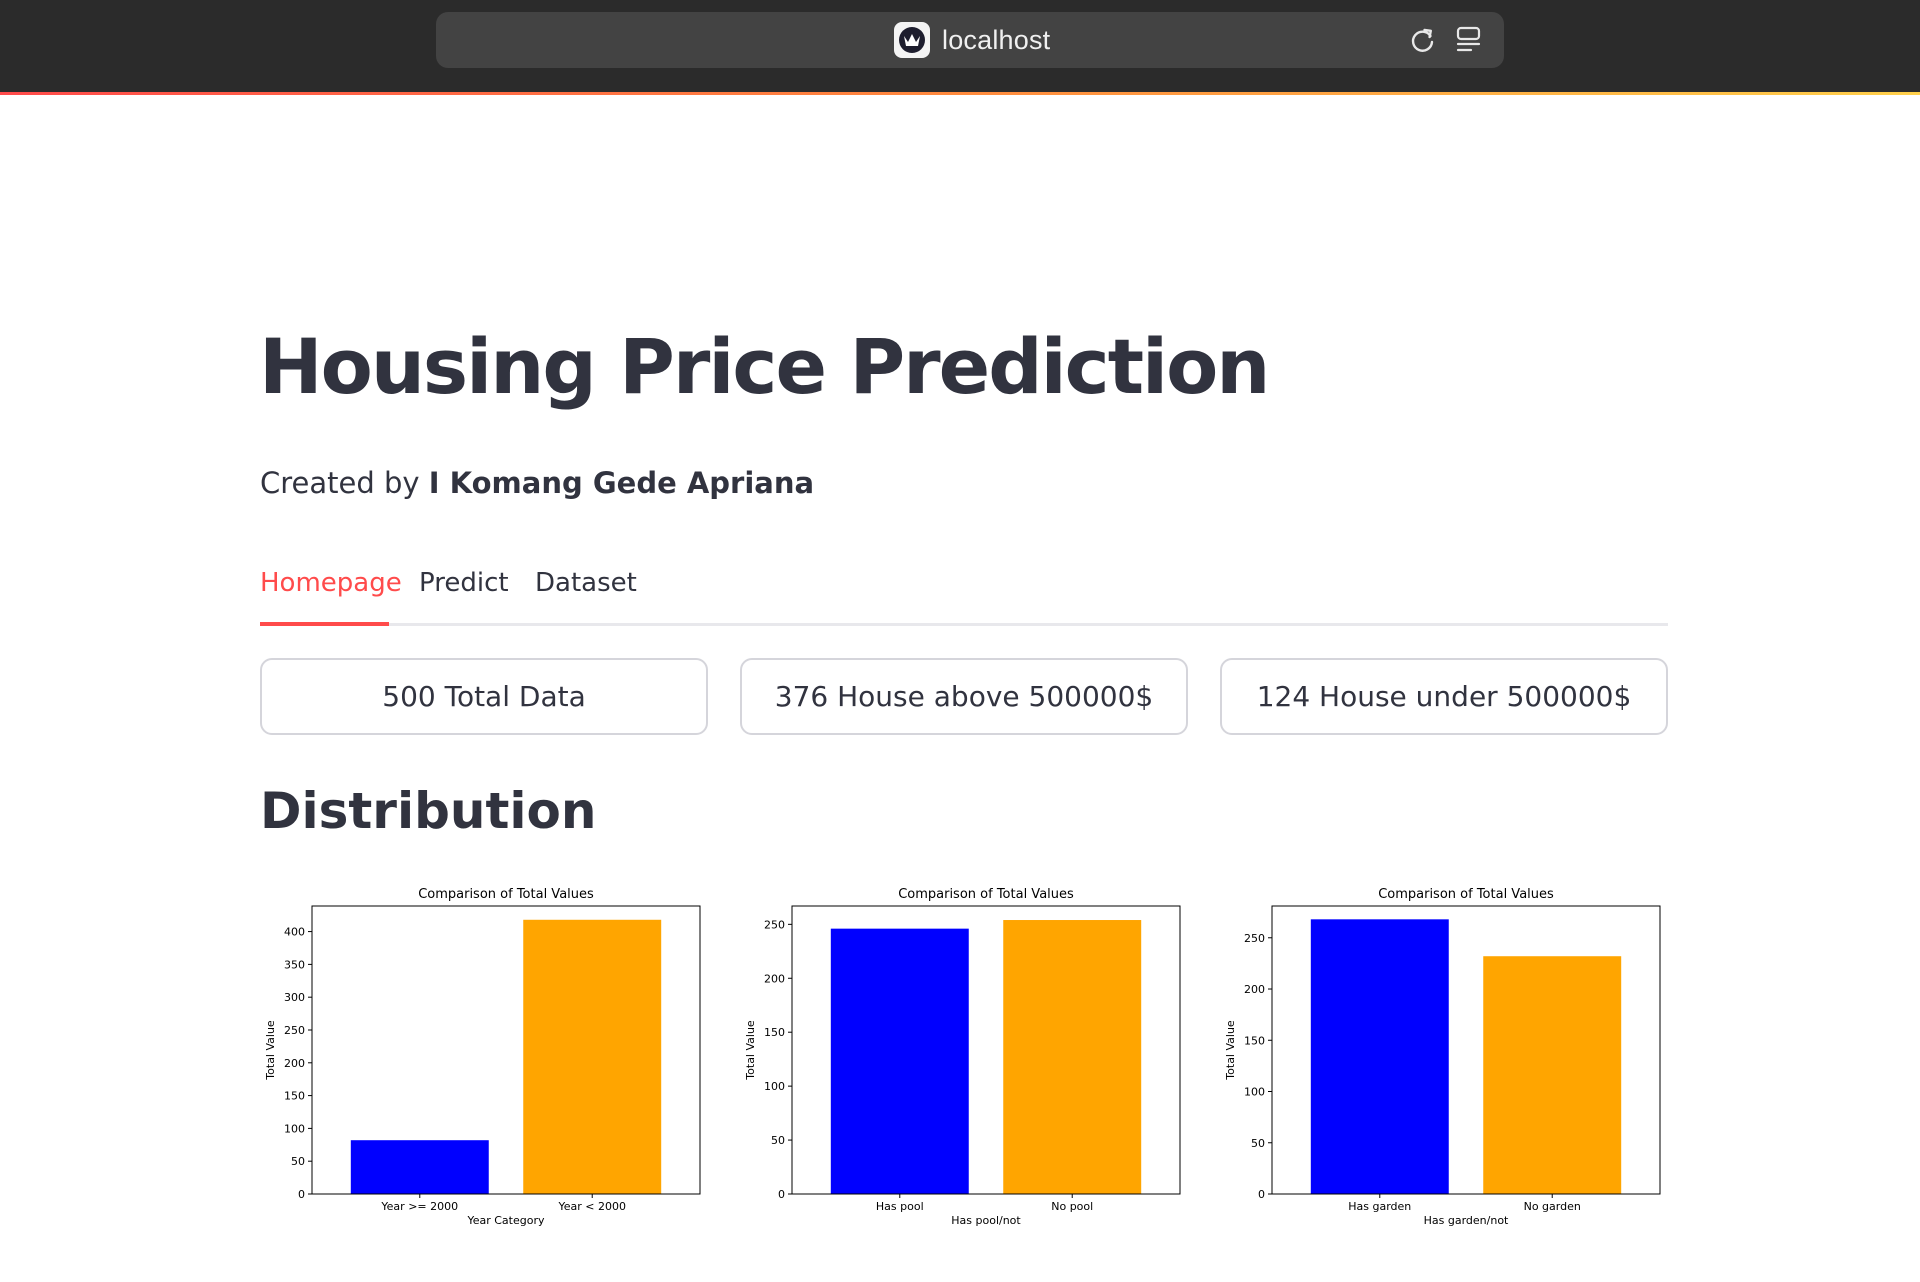  I want to click on address-bar: localhost, so click(970, 40).